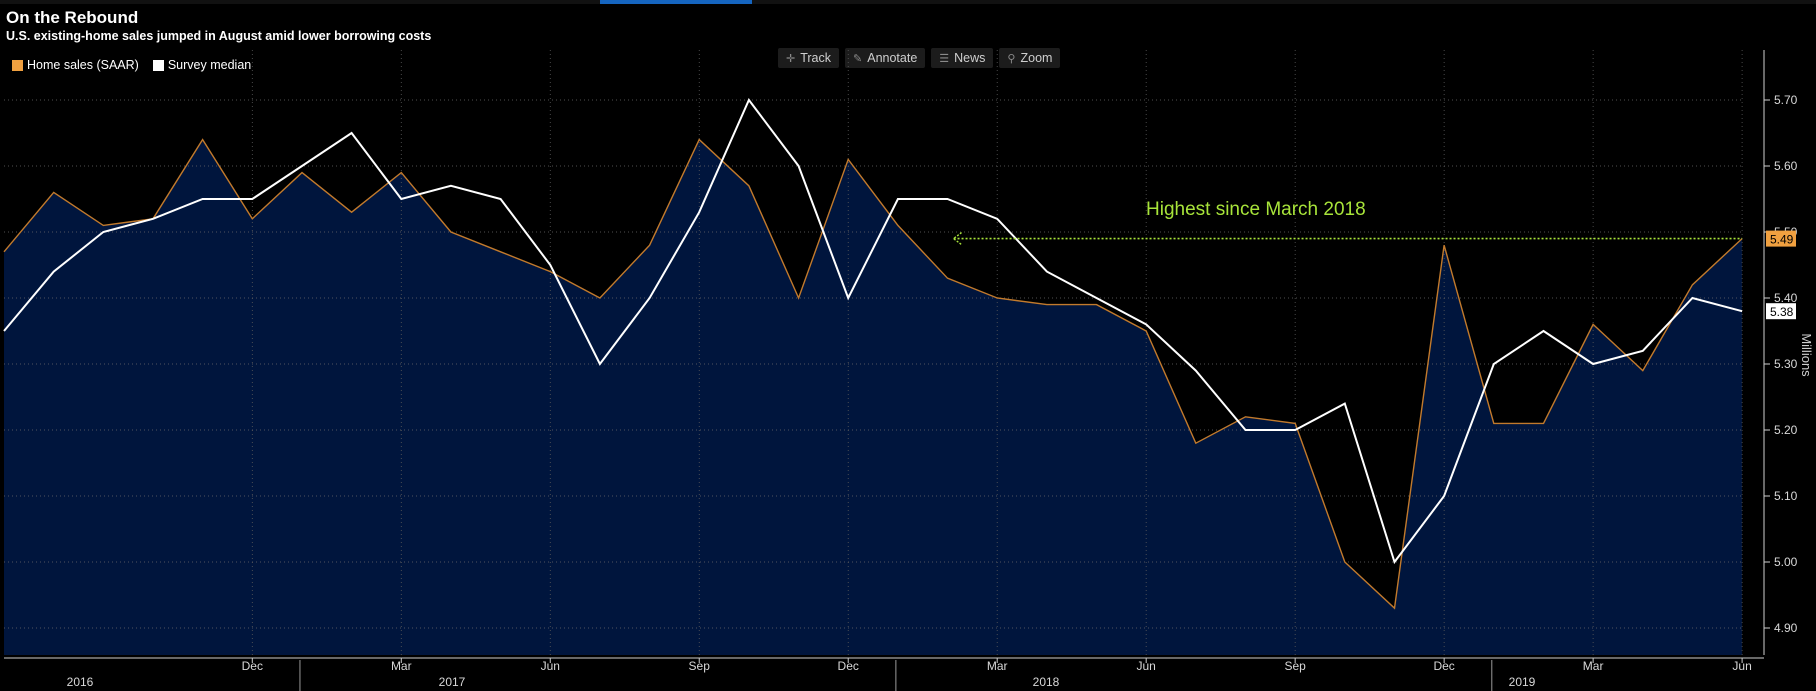  What do you see at coordinates (791, 58) in the screenshot?
I see `crosshair-icon: ✛` at bounding box center [791, 58].